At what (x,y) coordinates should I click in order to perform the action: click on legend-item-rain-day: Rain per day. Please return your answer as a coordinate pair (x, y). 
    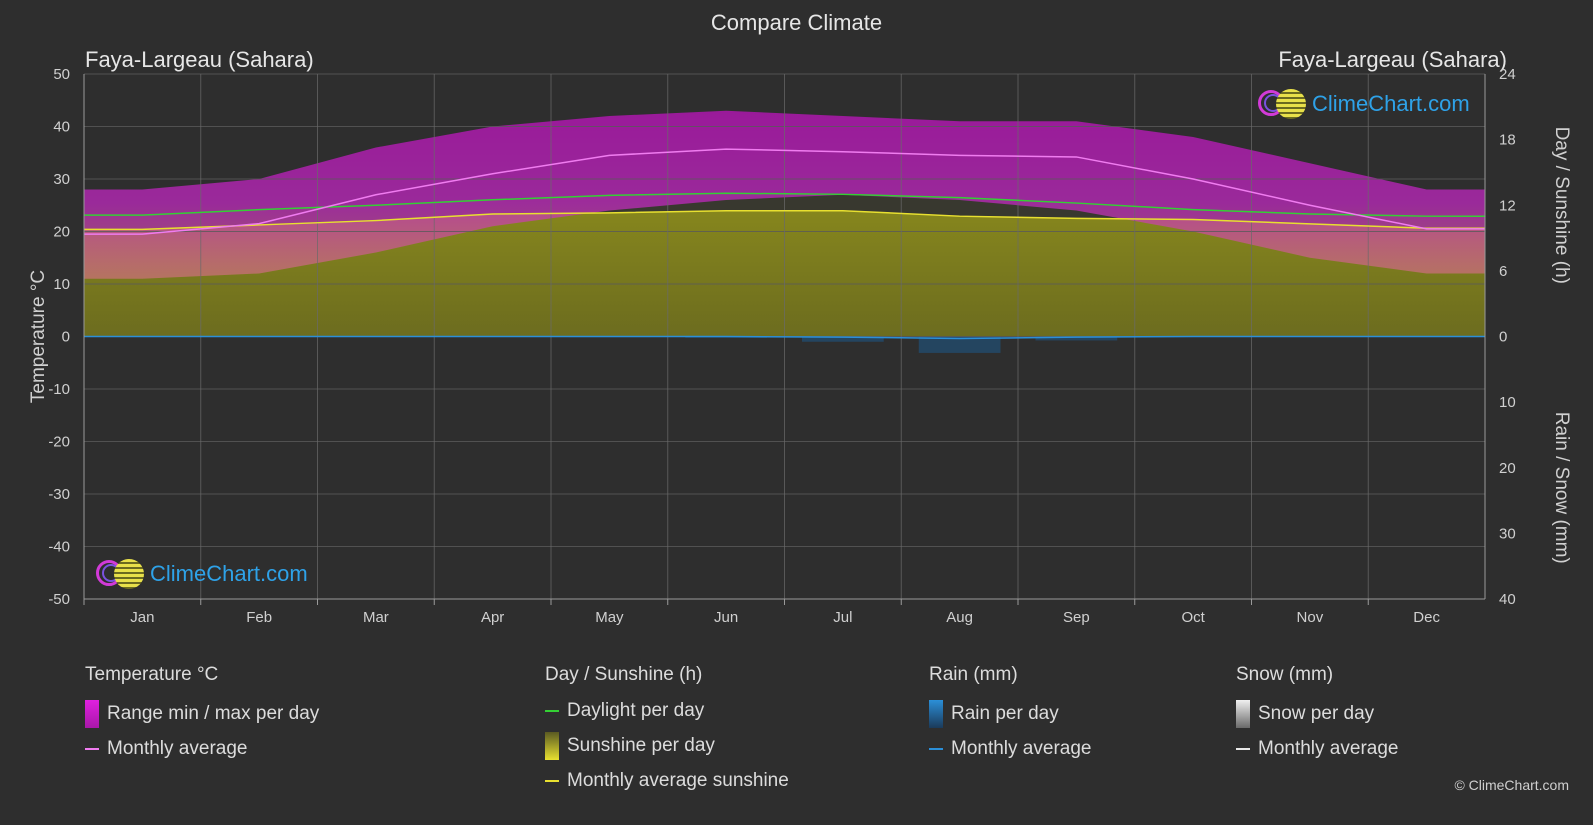
    Looking at the image, I should click on (1010, 714).